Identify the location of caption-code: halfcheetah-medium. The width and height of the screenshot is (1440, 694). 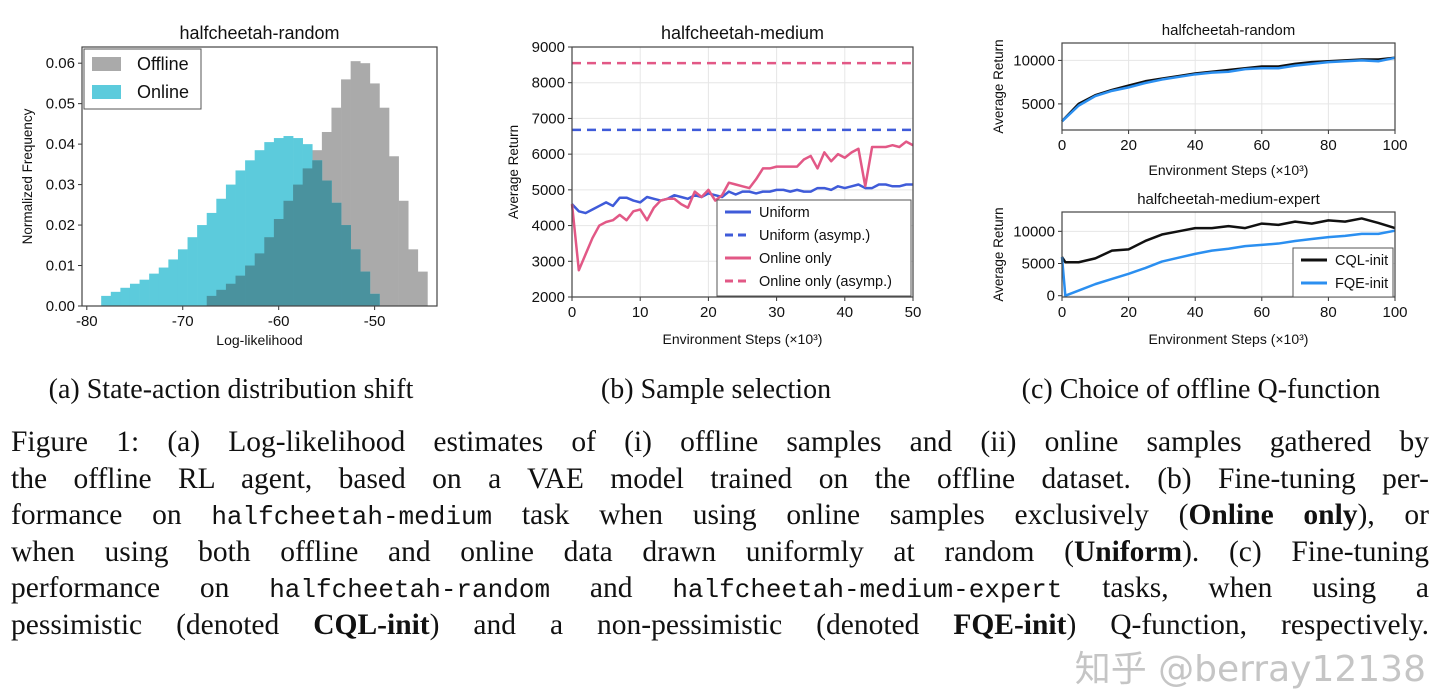
(352, 517).